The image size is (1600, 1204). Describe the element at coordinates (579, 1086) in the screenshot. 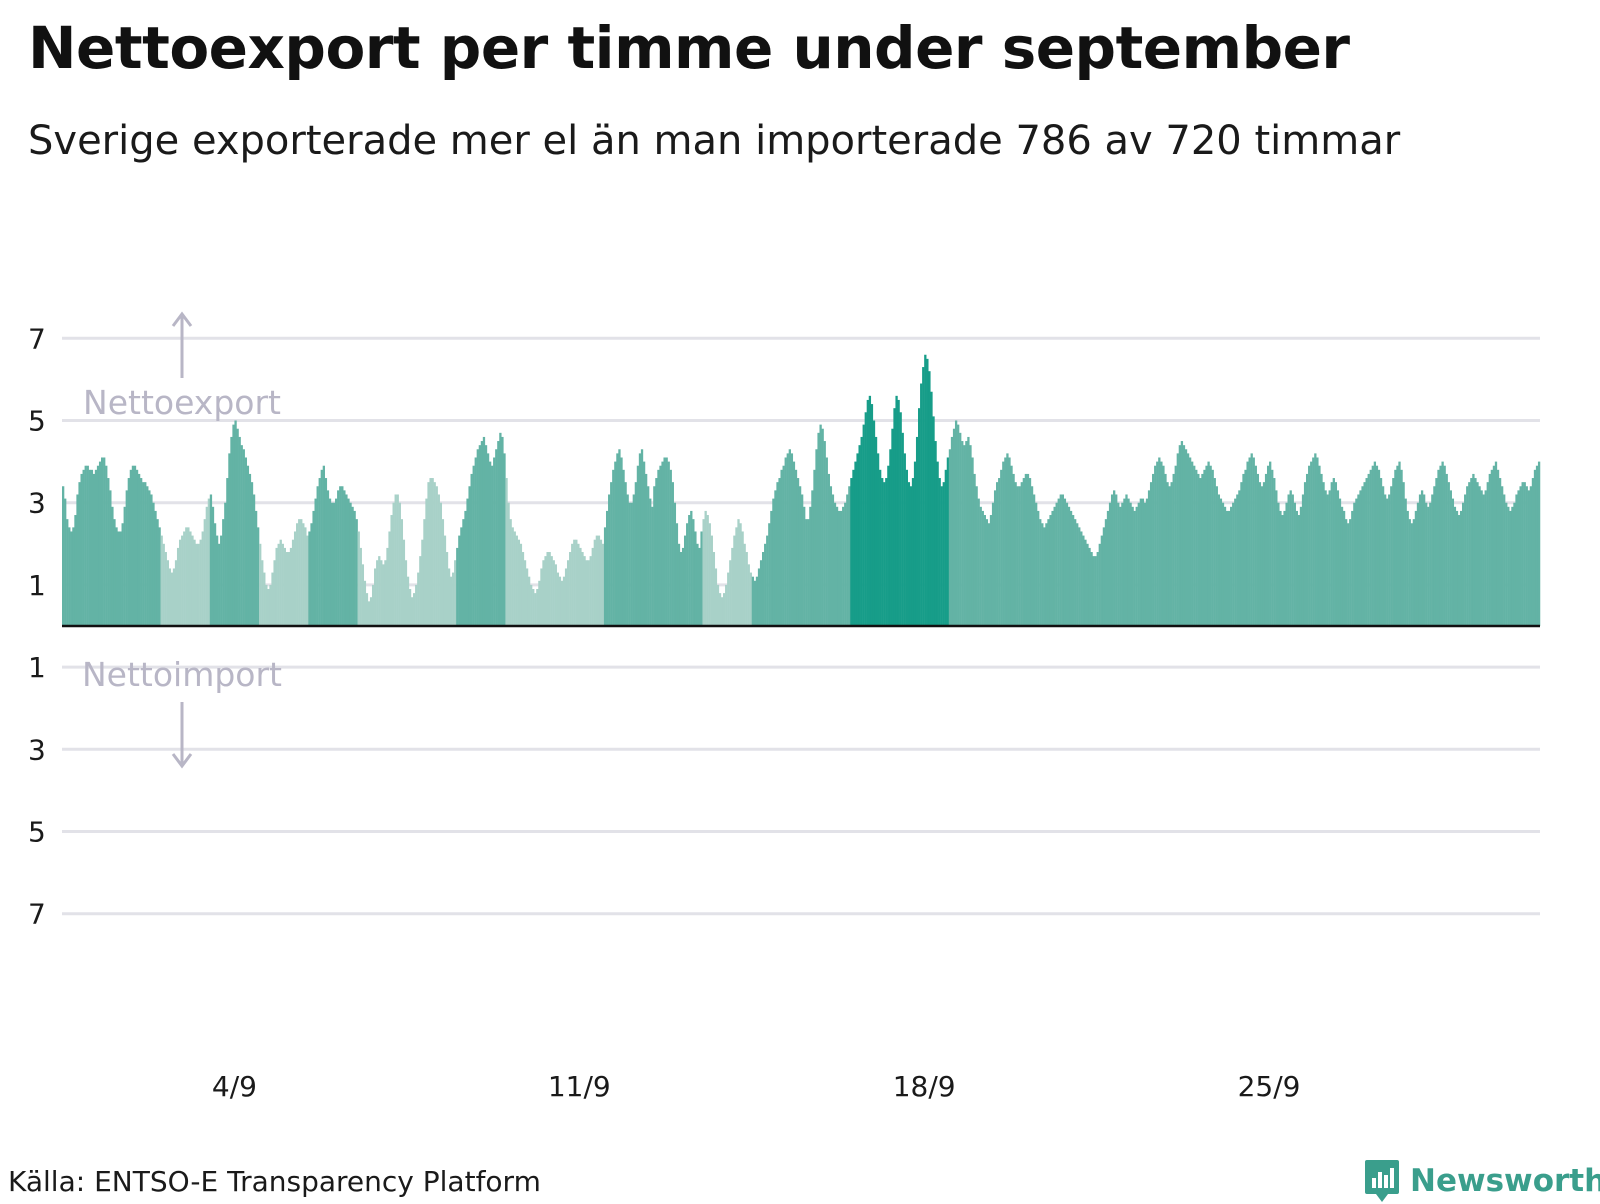

I see `x-tick-label: 11/9` at that location.